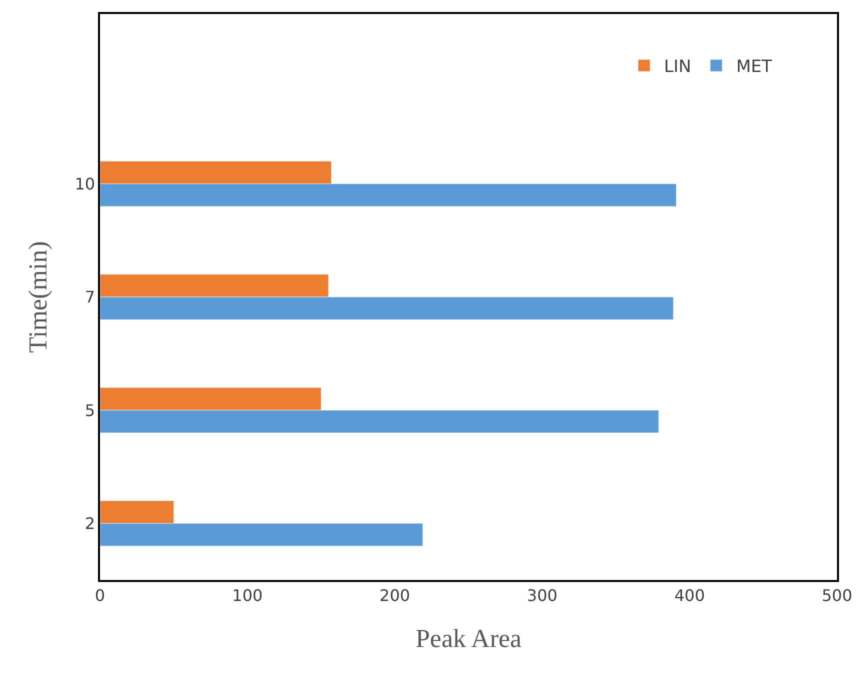 The width and height of the screenshot is (864, 675). I want to click on x-tick-label: 300, so click(542, 595).